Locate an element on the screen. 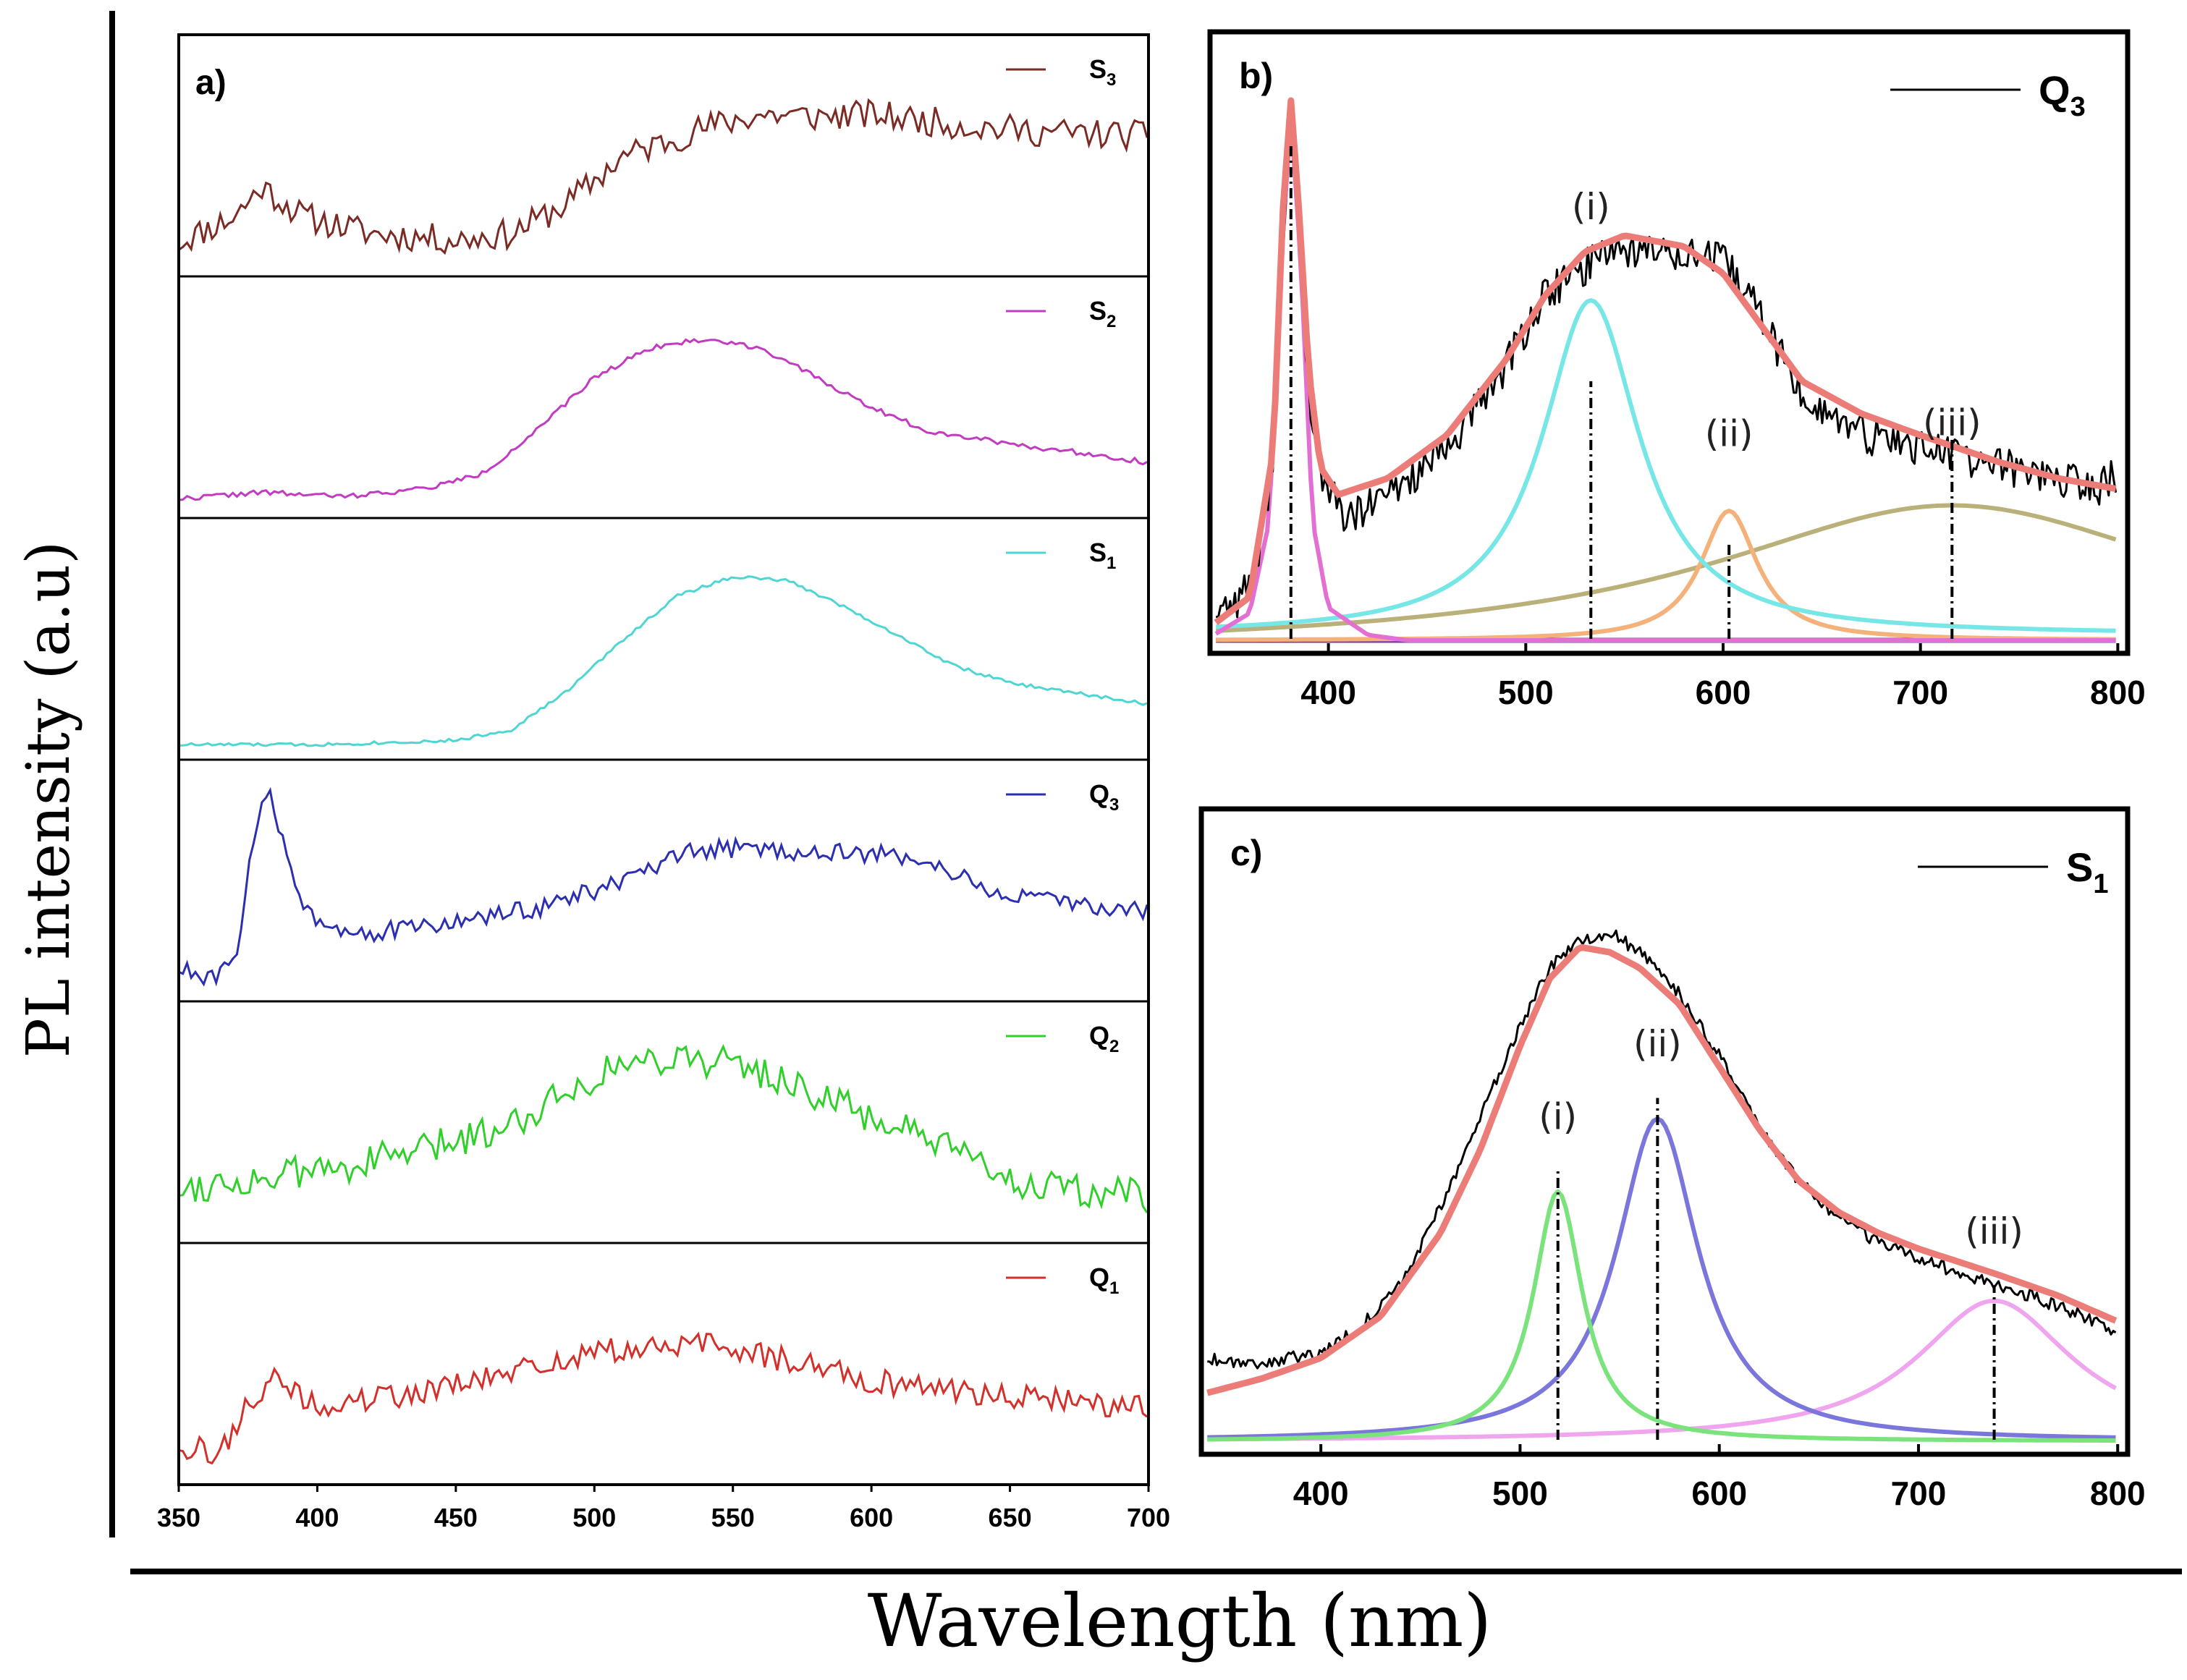 This screenshot has width=2187, height=1680. x-tick-label: 650 is located at coordinates (1010, 1517).